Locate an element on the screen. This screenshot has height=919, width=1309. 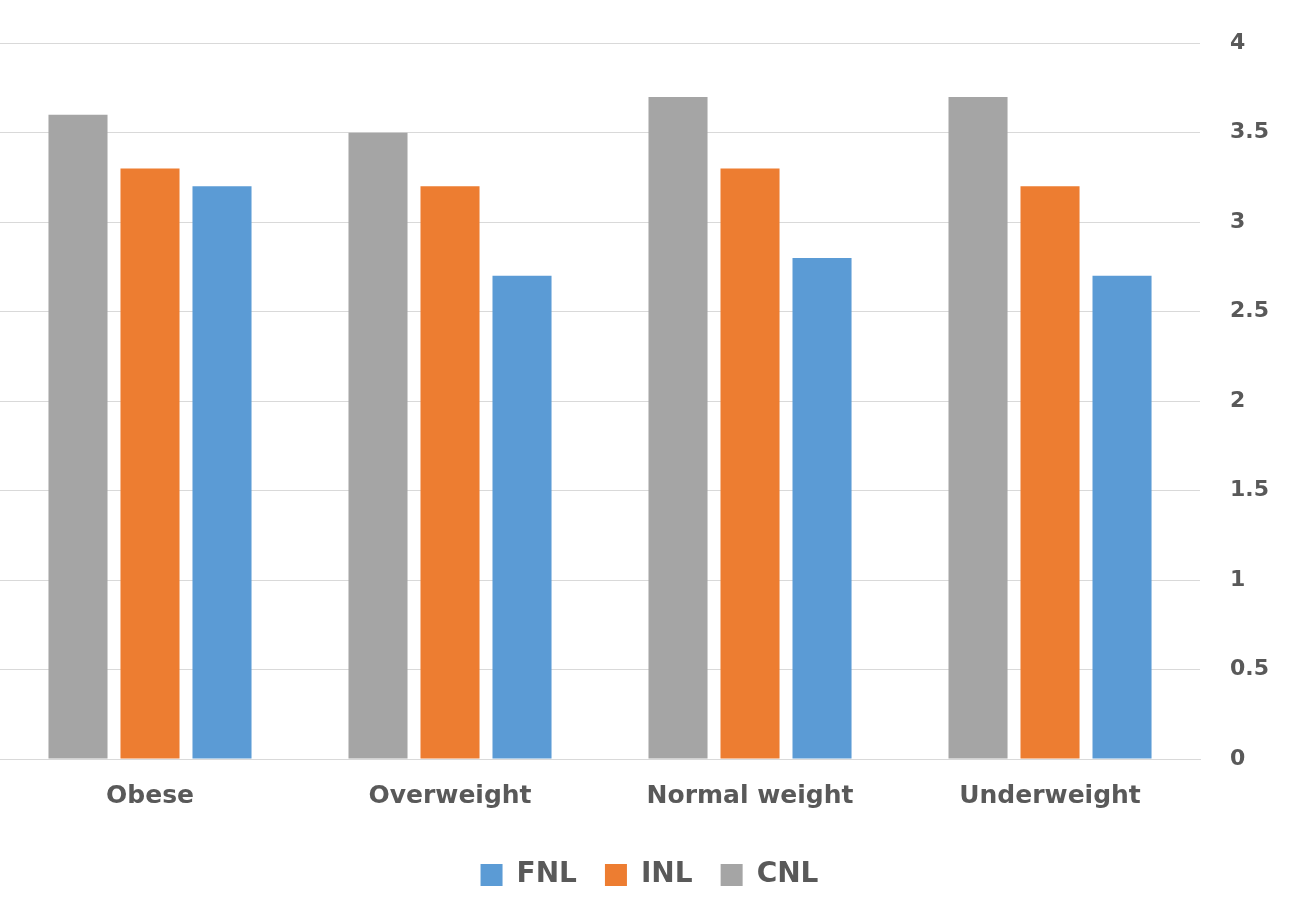
y-tick-label: 1 is located at coordinates (1238, 578).